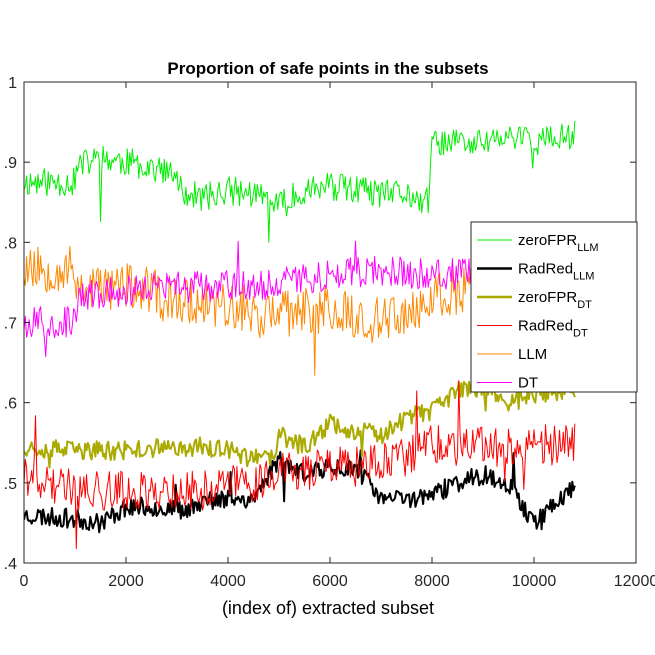  What do you see at coordinates (328, 608) in the screenshot?
I see `x-axis-label: (index of) extracted subset` at bounding box center [328, 608].